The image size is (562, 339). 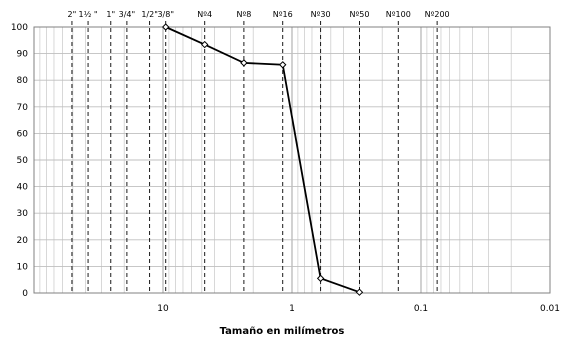 What do you see at coordinates (358, 309) in the screenshot?
I see `x-tick-labels: 10 1 0.1 0.01` at bounding box center [358, 309].